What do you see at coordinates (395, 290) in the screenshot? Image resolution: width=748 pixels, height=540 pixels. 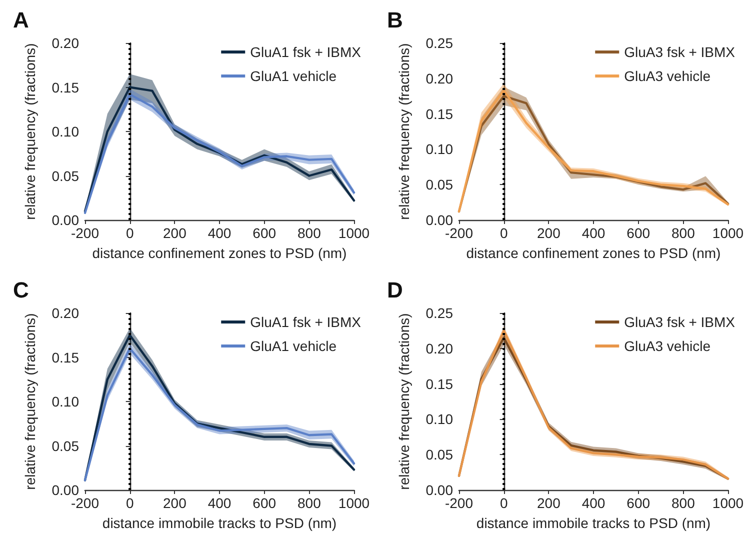 I see `chart-title: D` at bounding box center [395, 290].